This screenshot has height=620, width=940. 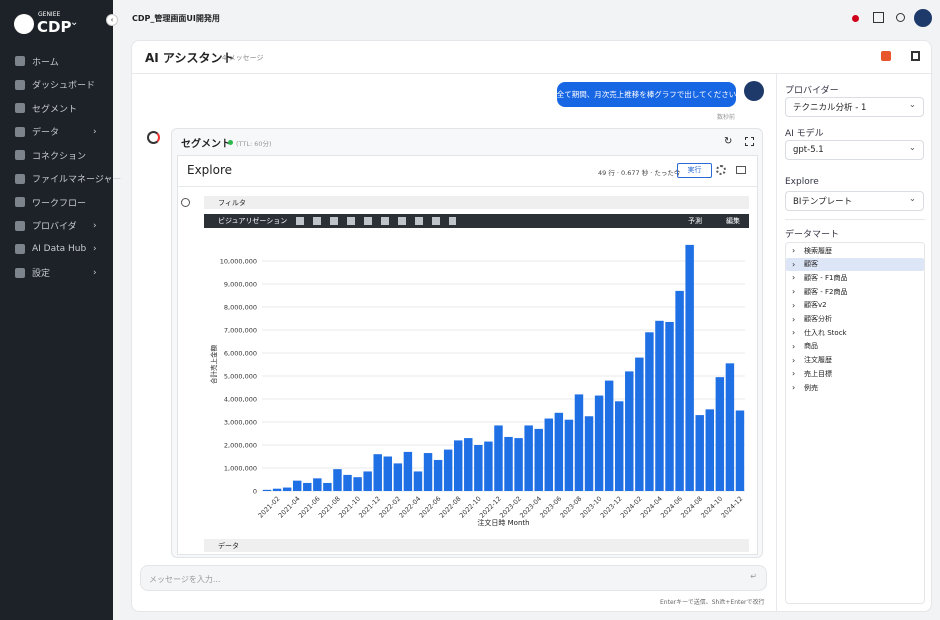 I want to click on provider-label: プロバイダー, so click(x=812, y=91).